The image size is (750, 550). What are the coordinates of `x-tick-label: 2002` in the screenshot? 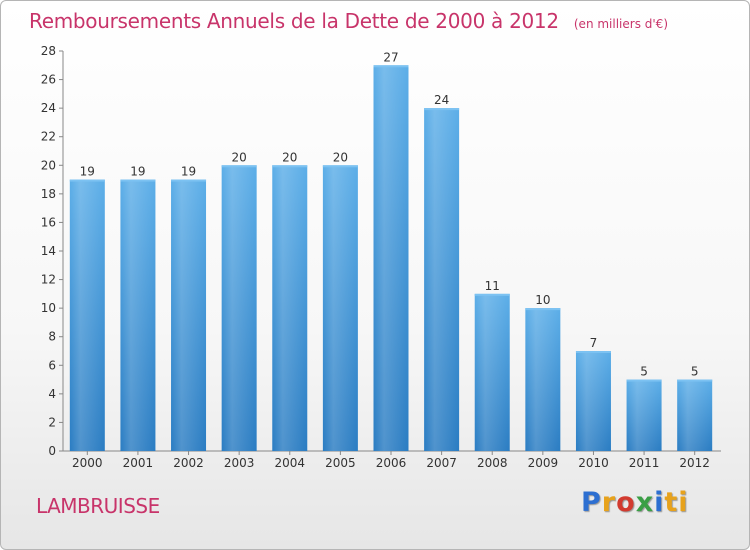 It's located at (188, 463).